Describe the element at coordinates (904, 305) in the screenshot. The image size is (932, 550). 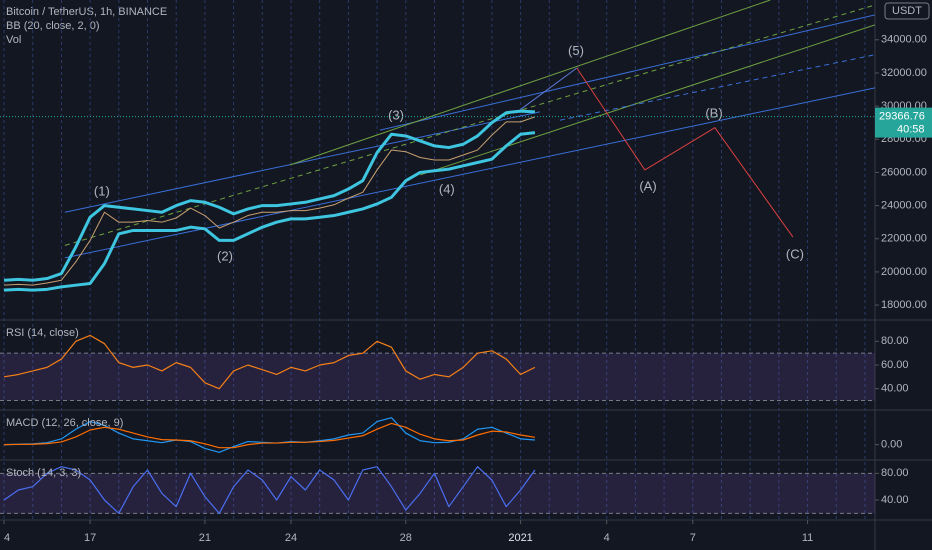
I see `y-tick-label: 18000.00` at that location.